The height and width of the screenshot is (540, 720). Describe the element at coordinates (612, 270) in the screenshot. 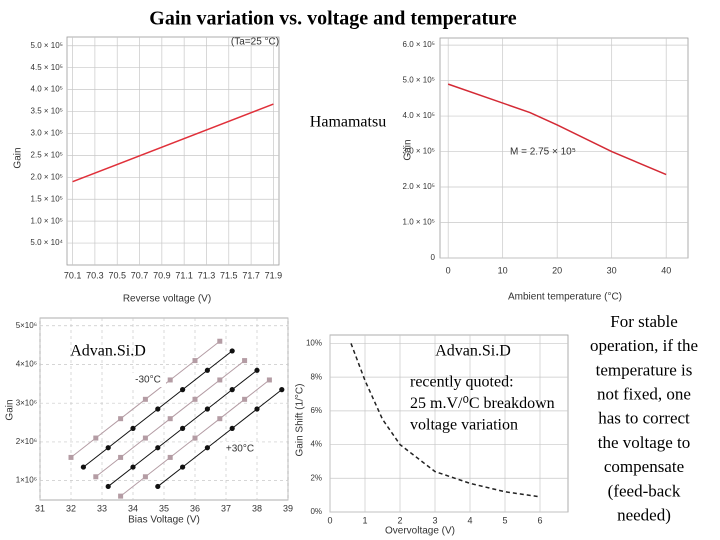

I see `x-tick-label: 30` at that location.